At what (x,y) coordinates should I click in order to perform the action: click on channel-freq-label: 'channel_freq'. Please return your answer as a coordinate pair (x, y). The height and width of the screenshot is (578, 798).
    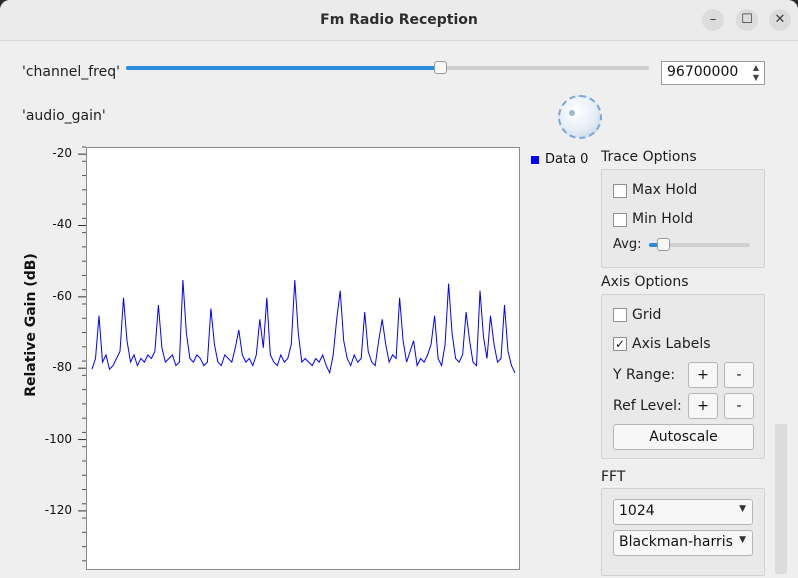
    Looking at the image, I should click on (71, 72).